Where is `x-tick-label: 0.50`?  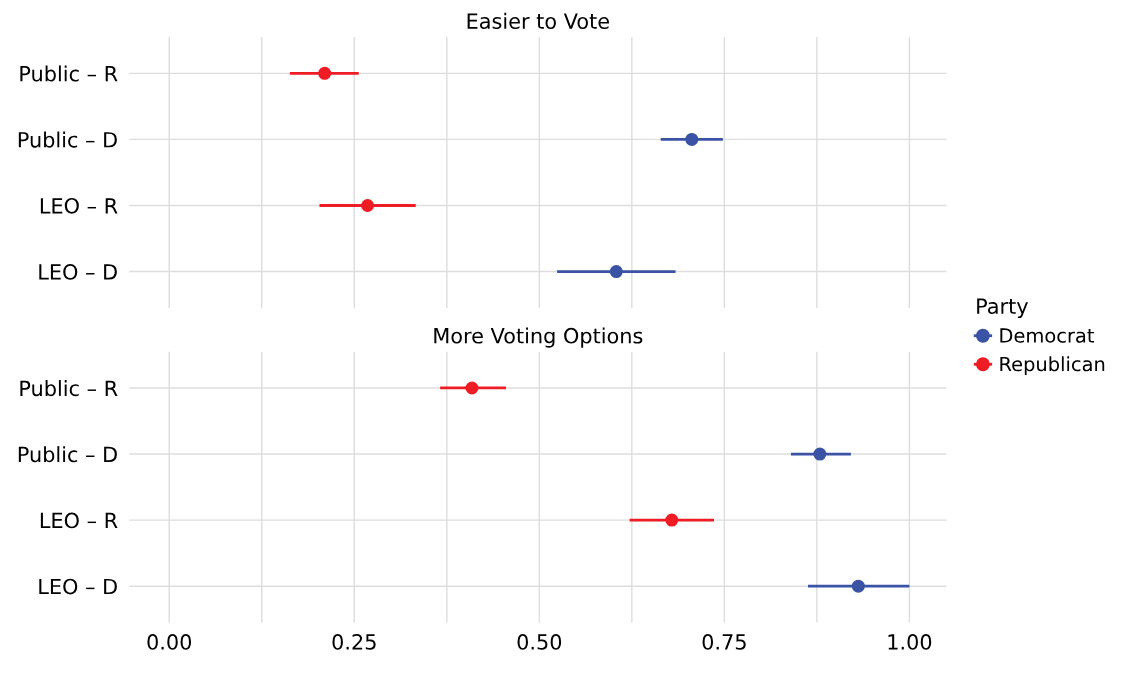
x-tick-label: 0.50 is located at coordinates (539, 642).